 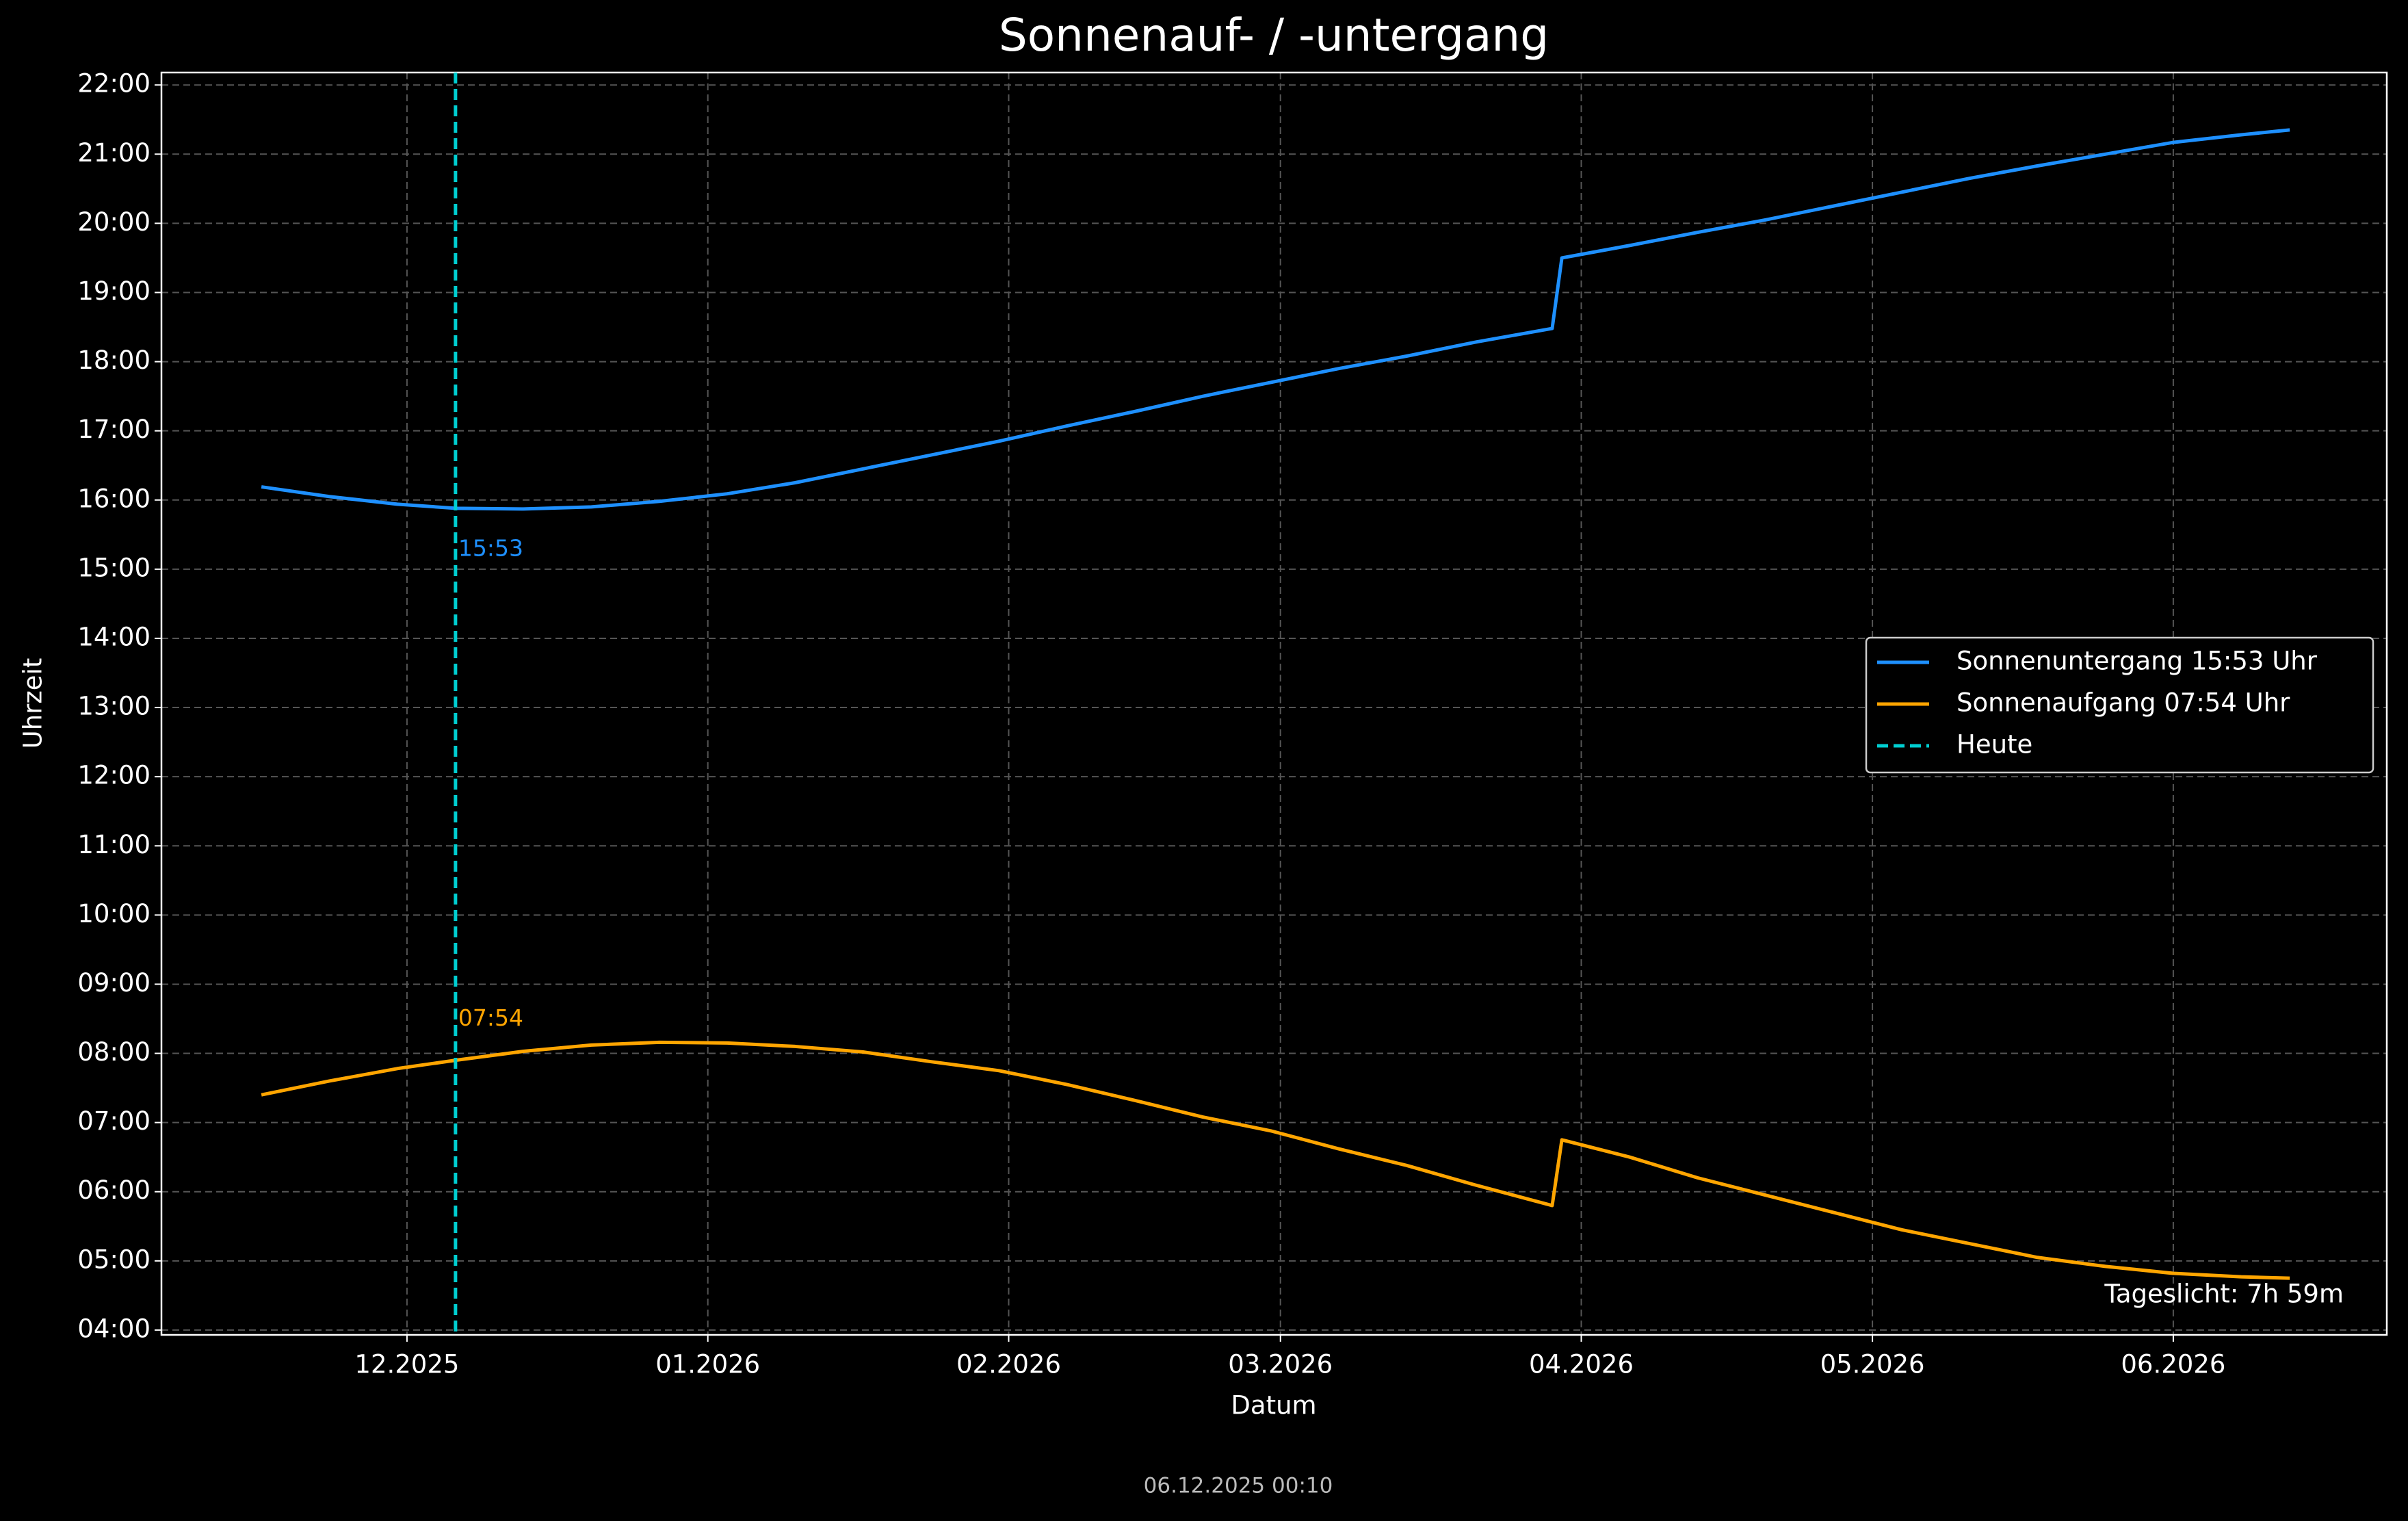 I want to click on y-tick-label: 11:00, so click(x=113, y=844).